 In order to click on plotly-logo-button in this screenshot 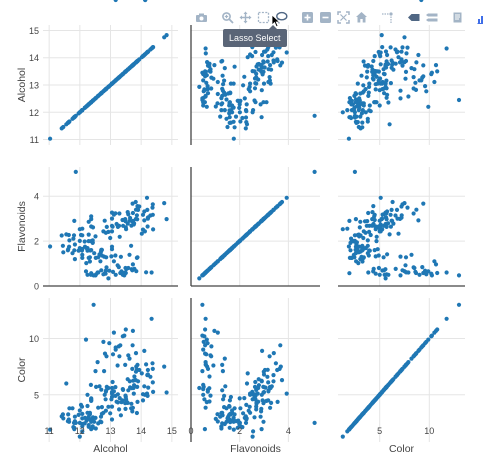, I will do `click(479, 17)`.